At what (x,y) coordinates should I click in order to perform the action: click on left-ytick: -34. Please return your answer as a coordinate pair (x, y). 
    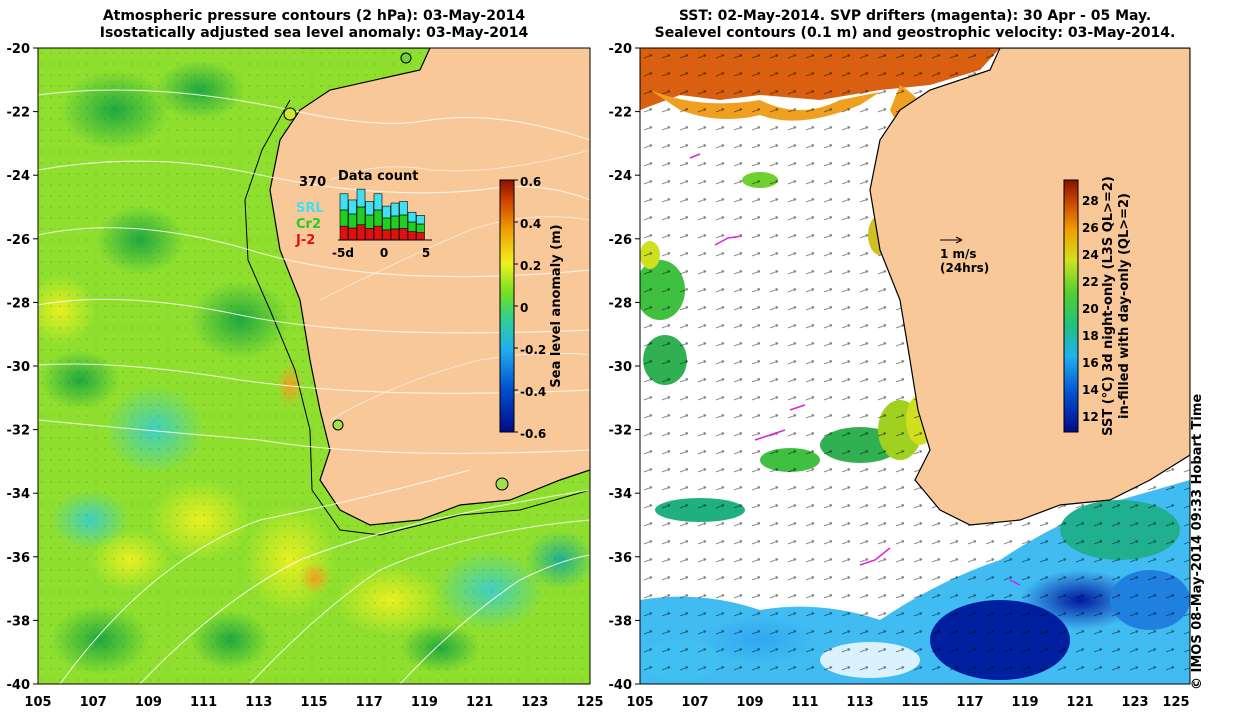
    Looking at the image, I should click on (19, 494).